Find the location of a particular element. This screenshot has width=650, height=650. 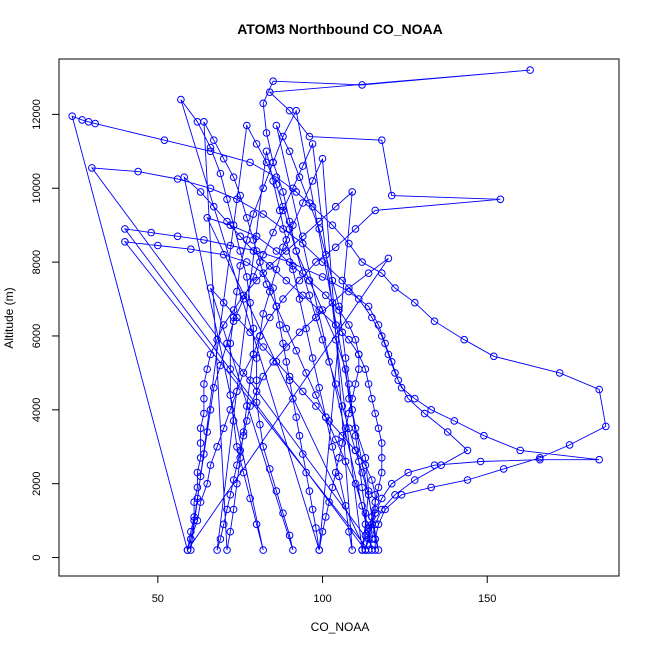

y-tick-label: 0 is located at coordinates (37, 557).